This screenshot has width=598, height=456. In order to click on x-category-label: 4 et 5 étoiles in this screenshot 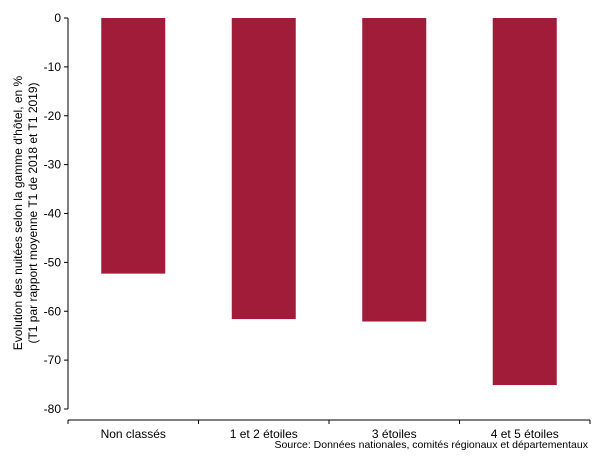, I will do `click(525, 434)`.